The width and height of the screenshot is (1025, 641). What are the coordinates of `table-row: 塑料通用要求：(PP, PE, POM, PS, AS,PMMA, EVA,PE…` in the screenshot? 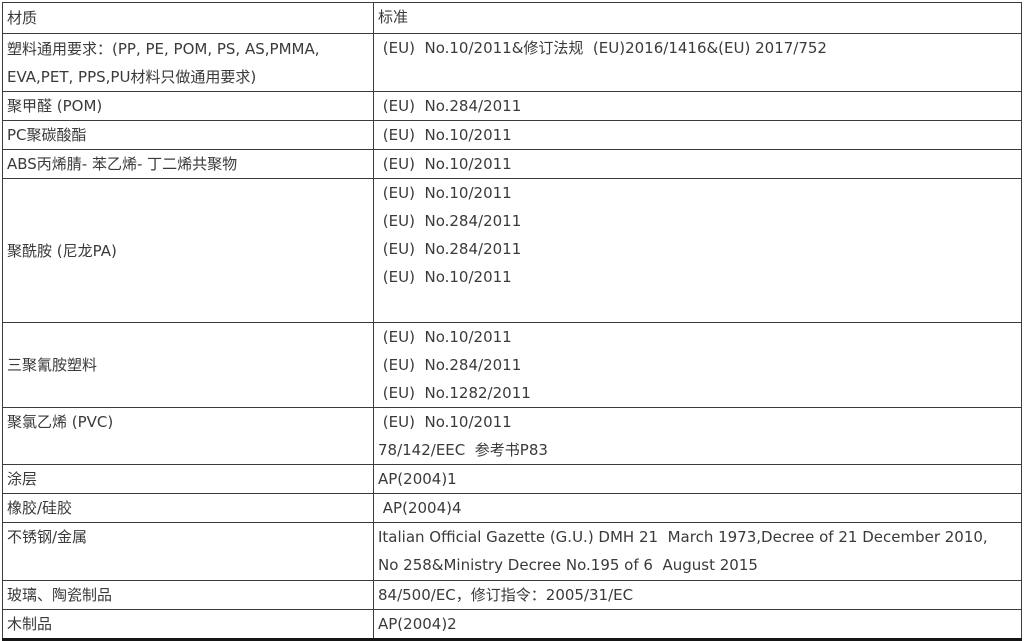 It's located at (512, 62).